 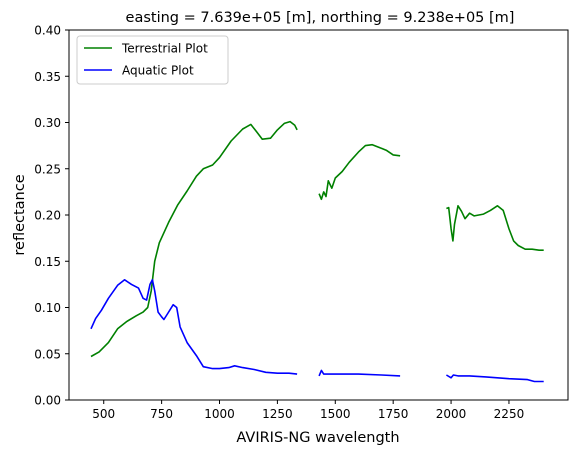 What do you see at coordinates (47, 169) in the screenshot?
I see `y-tick-label: 0.25` at bounding box center [47, 169].